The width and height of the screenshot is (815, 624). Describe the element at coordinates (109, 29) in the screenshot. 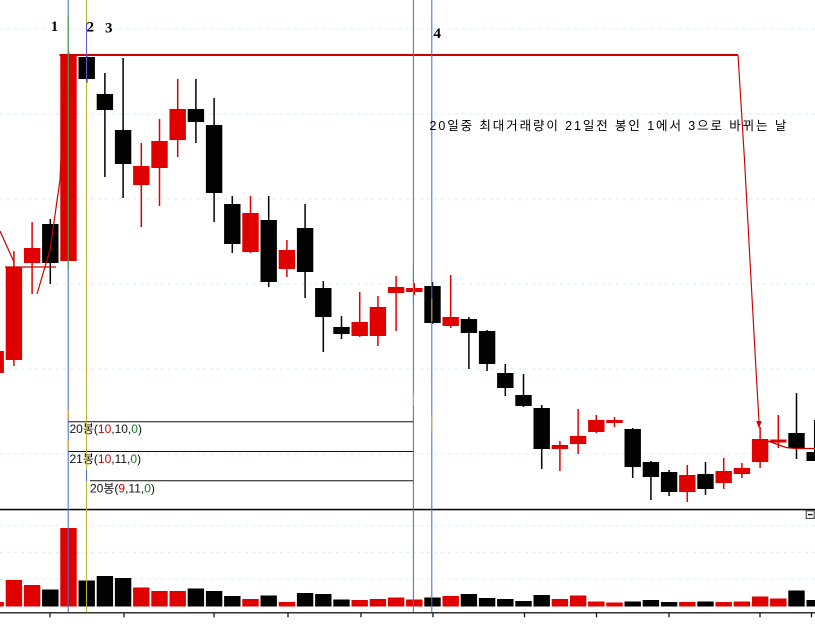

I see `svg-text: 3` at that location.